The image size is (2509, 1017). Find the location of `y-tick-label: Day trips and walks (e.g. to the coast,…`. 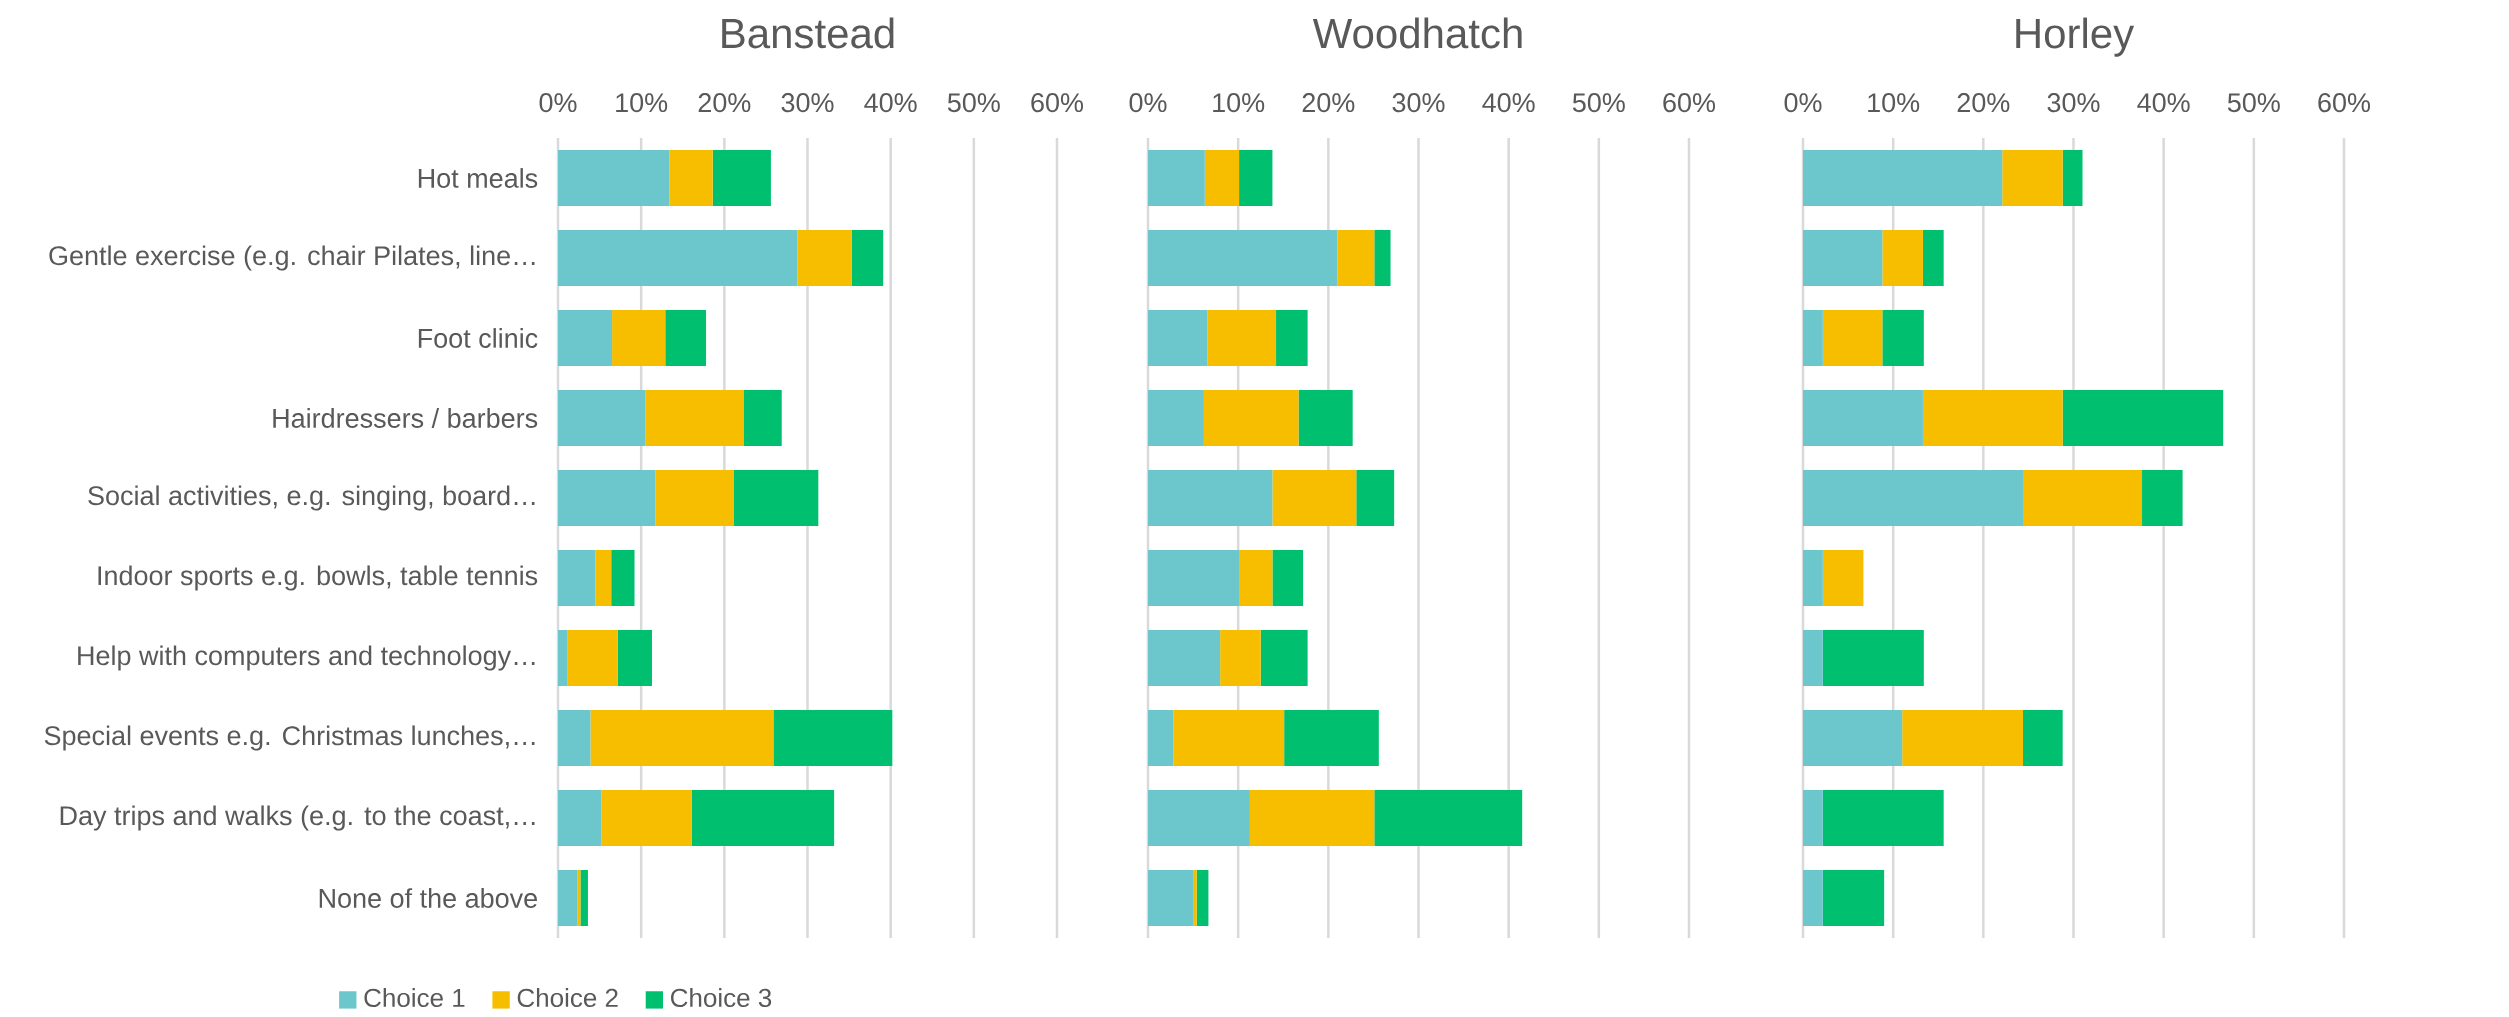

y-tick-label: Day trips and walks (e.g. to the coast,… is located at coordinates (297, 818).